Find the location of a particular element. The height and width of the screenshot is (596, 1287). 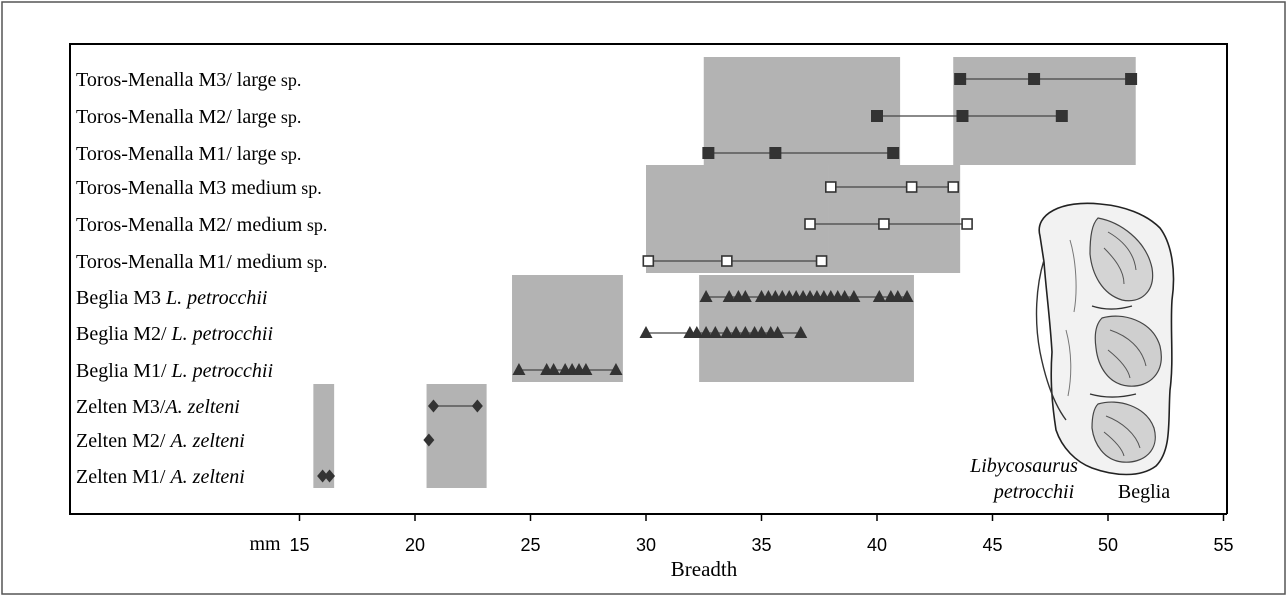

x-tick-label-55: 55 is located at coordinates (1223, 545).